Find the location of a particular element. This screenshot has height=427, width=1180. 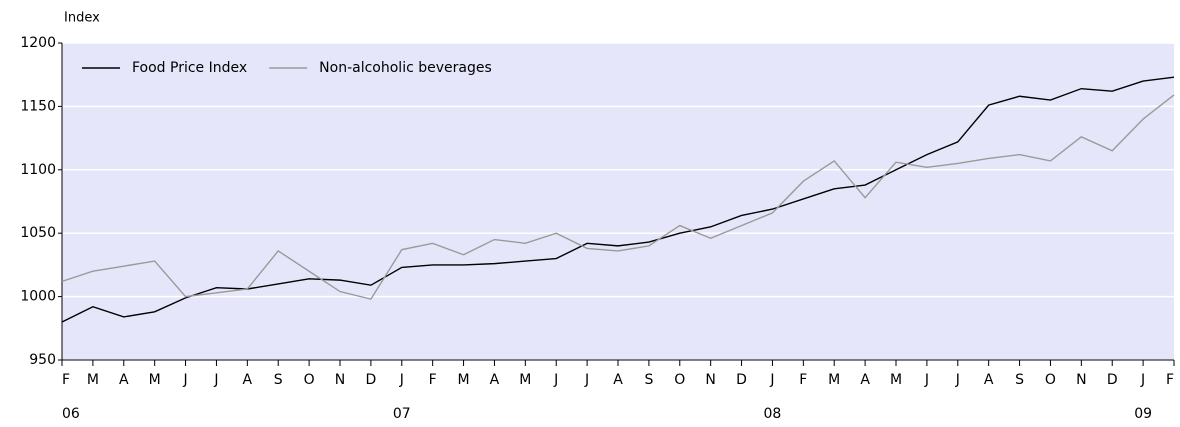

y-tick-label: 1200 is located at coordinates (38, 43).